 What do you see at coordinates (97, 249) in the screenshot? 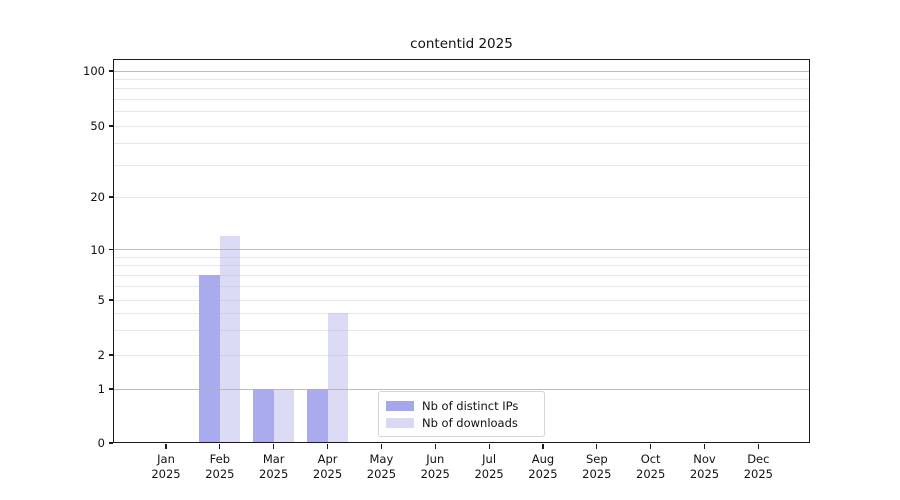
I see `y-tick-label: 10` at bounding box center [97, 249].